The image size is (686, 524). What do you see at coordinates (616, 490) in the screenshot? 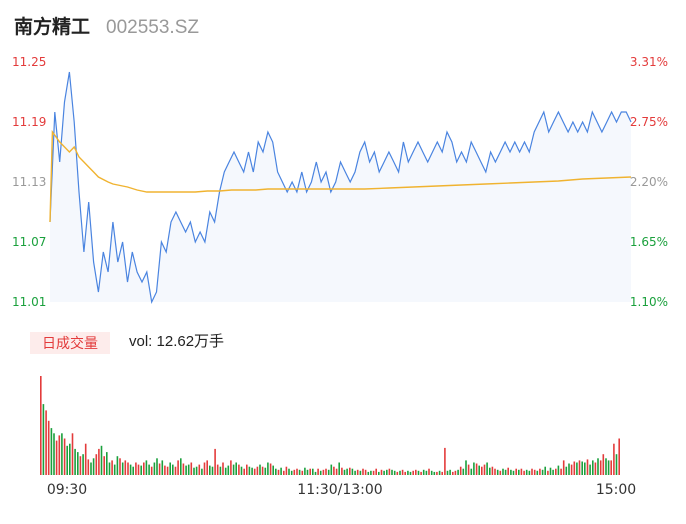
I see `x-tick-label: 15:00` at bounding box center [616, 490].